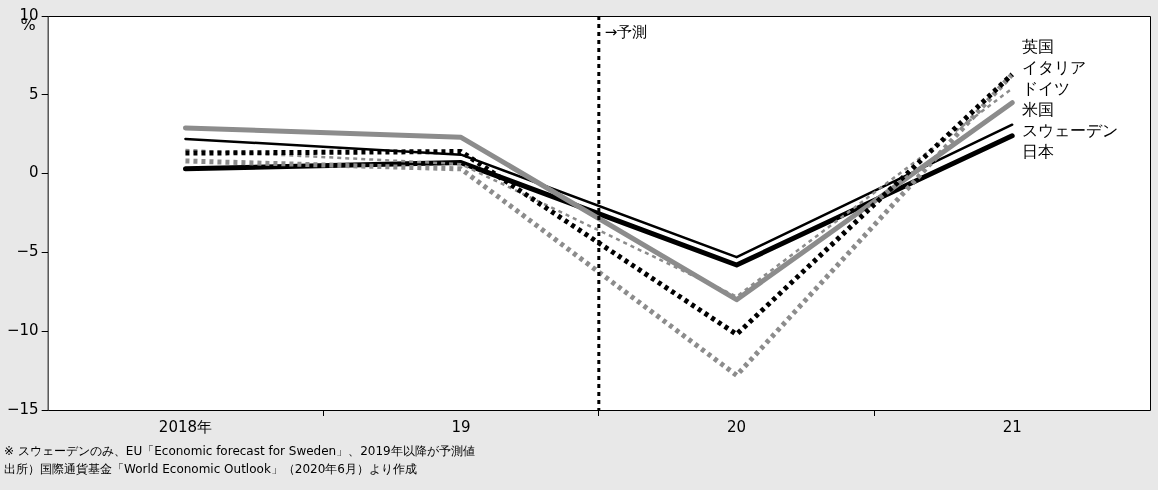 This screenshot has width=1158, height=490. What do you see at coordinates (34, 93) in the screenshot?
I see `y-tick-label: 5` at bounding box center [34, 93].